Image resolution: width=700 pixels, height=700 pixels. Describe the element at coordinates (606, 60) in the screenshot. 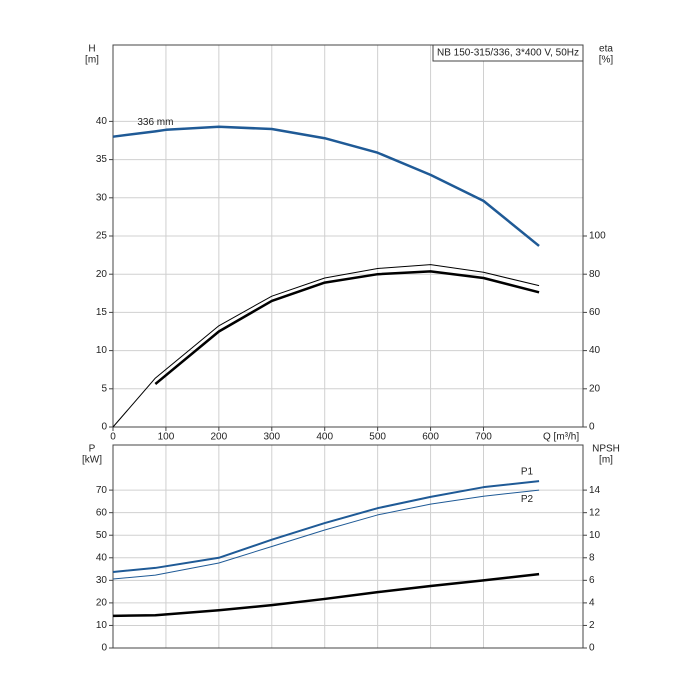

I see `y2-axis-label: [%]` at that location.